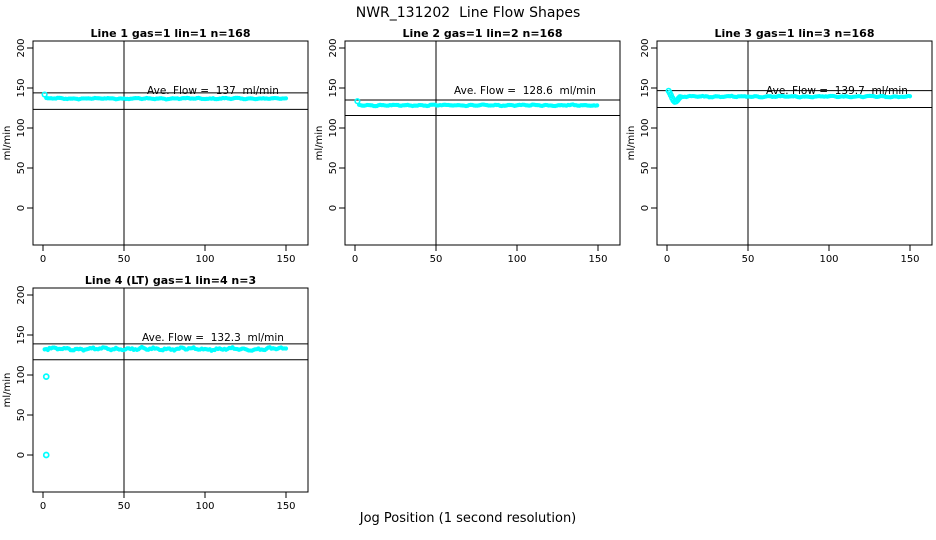 The width and height of the screenshot is (936, 540). I want to click on panel-1-plot-area: 0 50 100 150 200 ml/min 0 50 100 150, so click(155, 151).